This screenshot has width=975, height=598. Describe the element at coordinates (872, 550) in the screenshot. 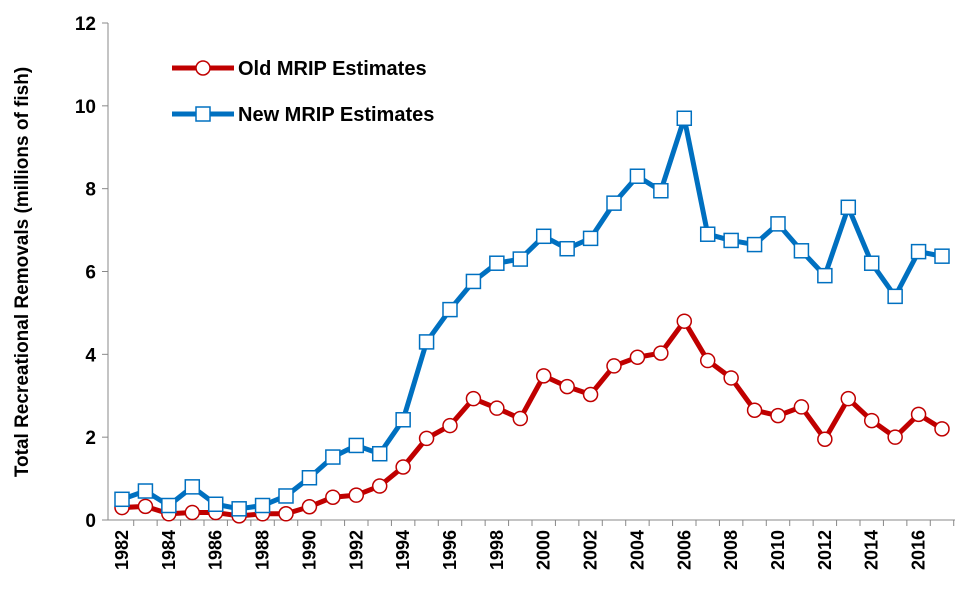

I see `x-tick-label: 2014` at that location.